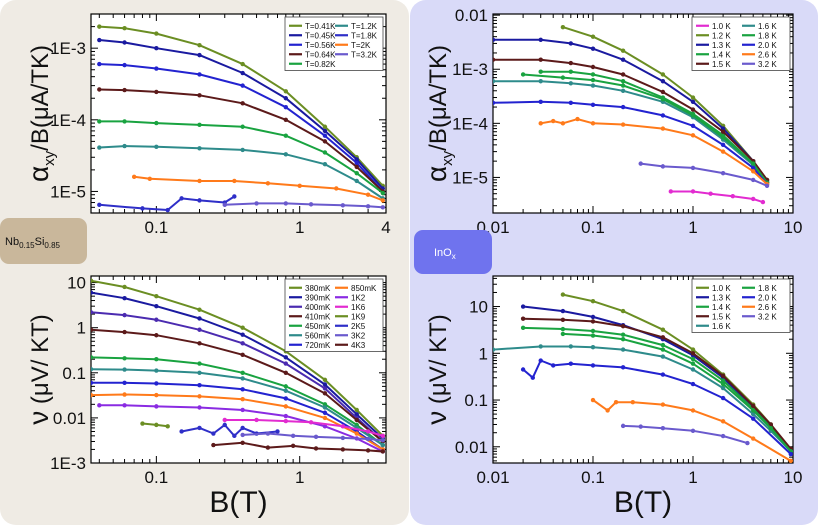 Image resolution: width=818 pixels, height=525 pixels. Describe the element at coordinates (692, 227) in the screenshot. I see `x-tick-label: 1` at that location.